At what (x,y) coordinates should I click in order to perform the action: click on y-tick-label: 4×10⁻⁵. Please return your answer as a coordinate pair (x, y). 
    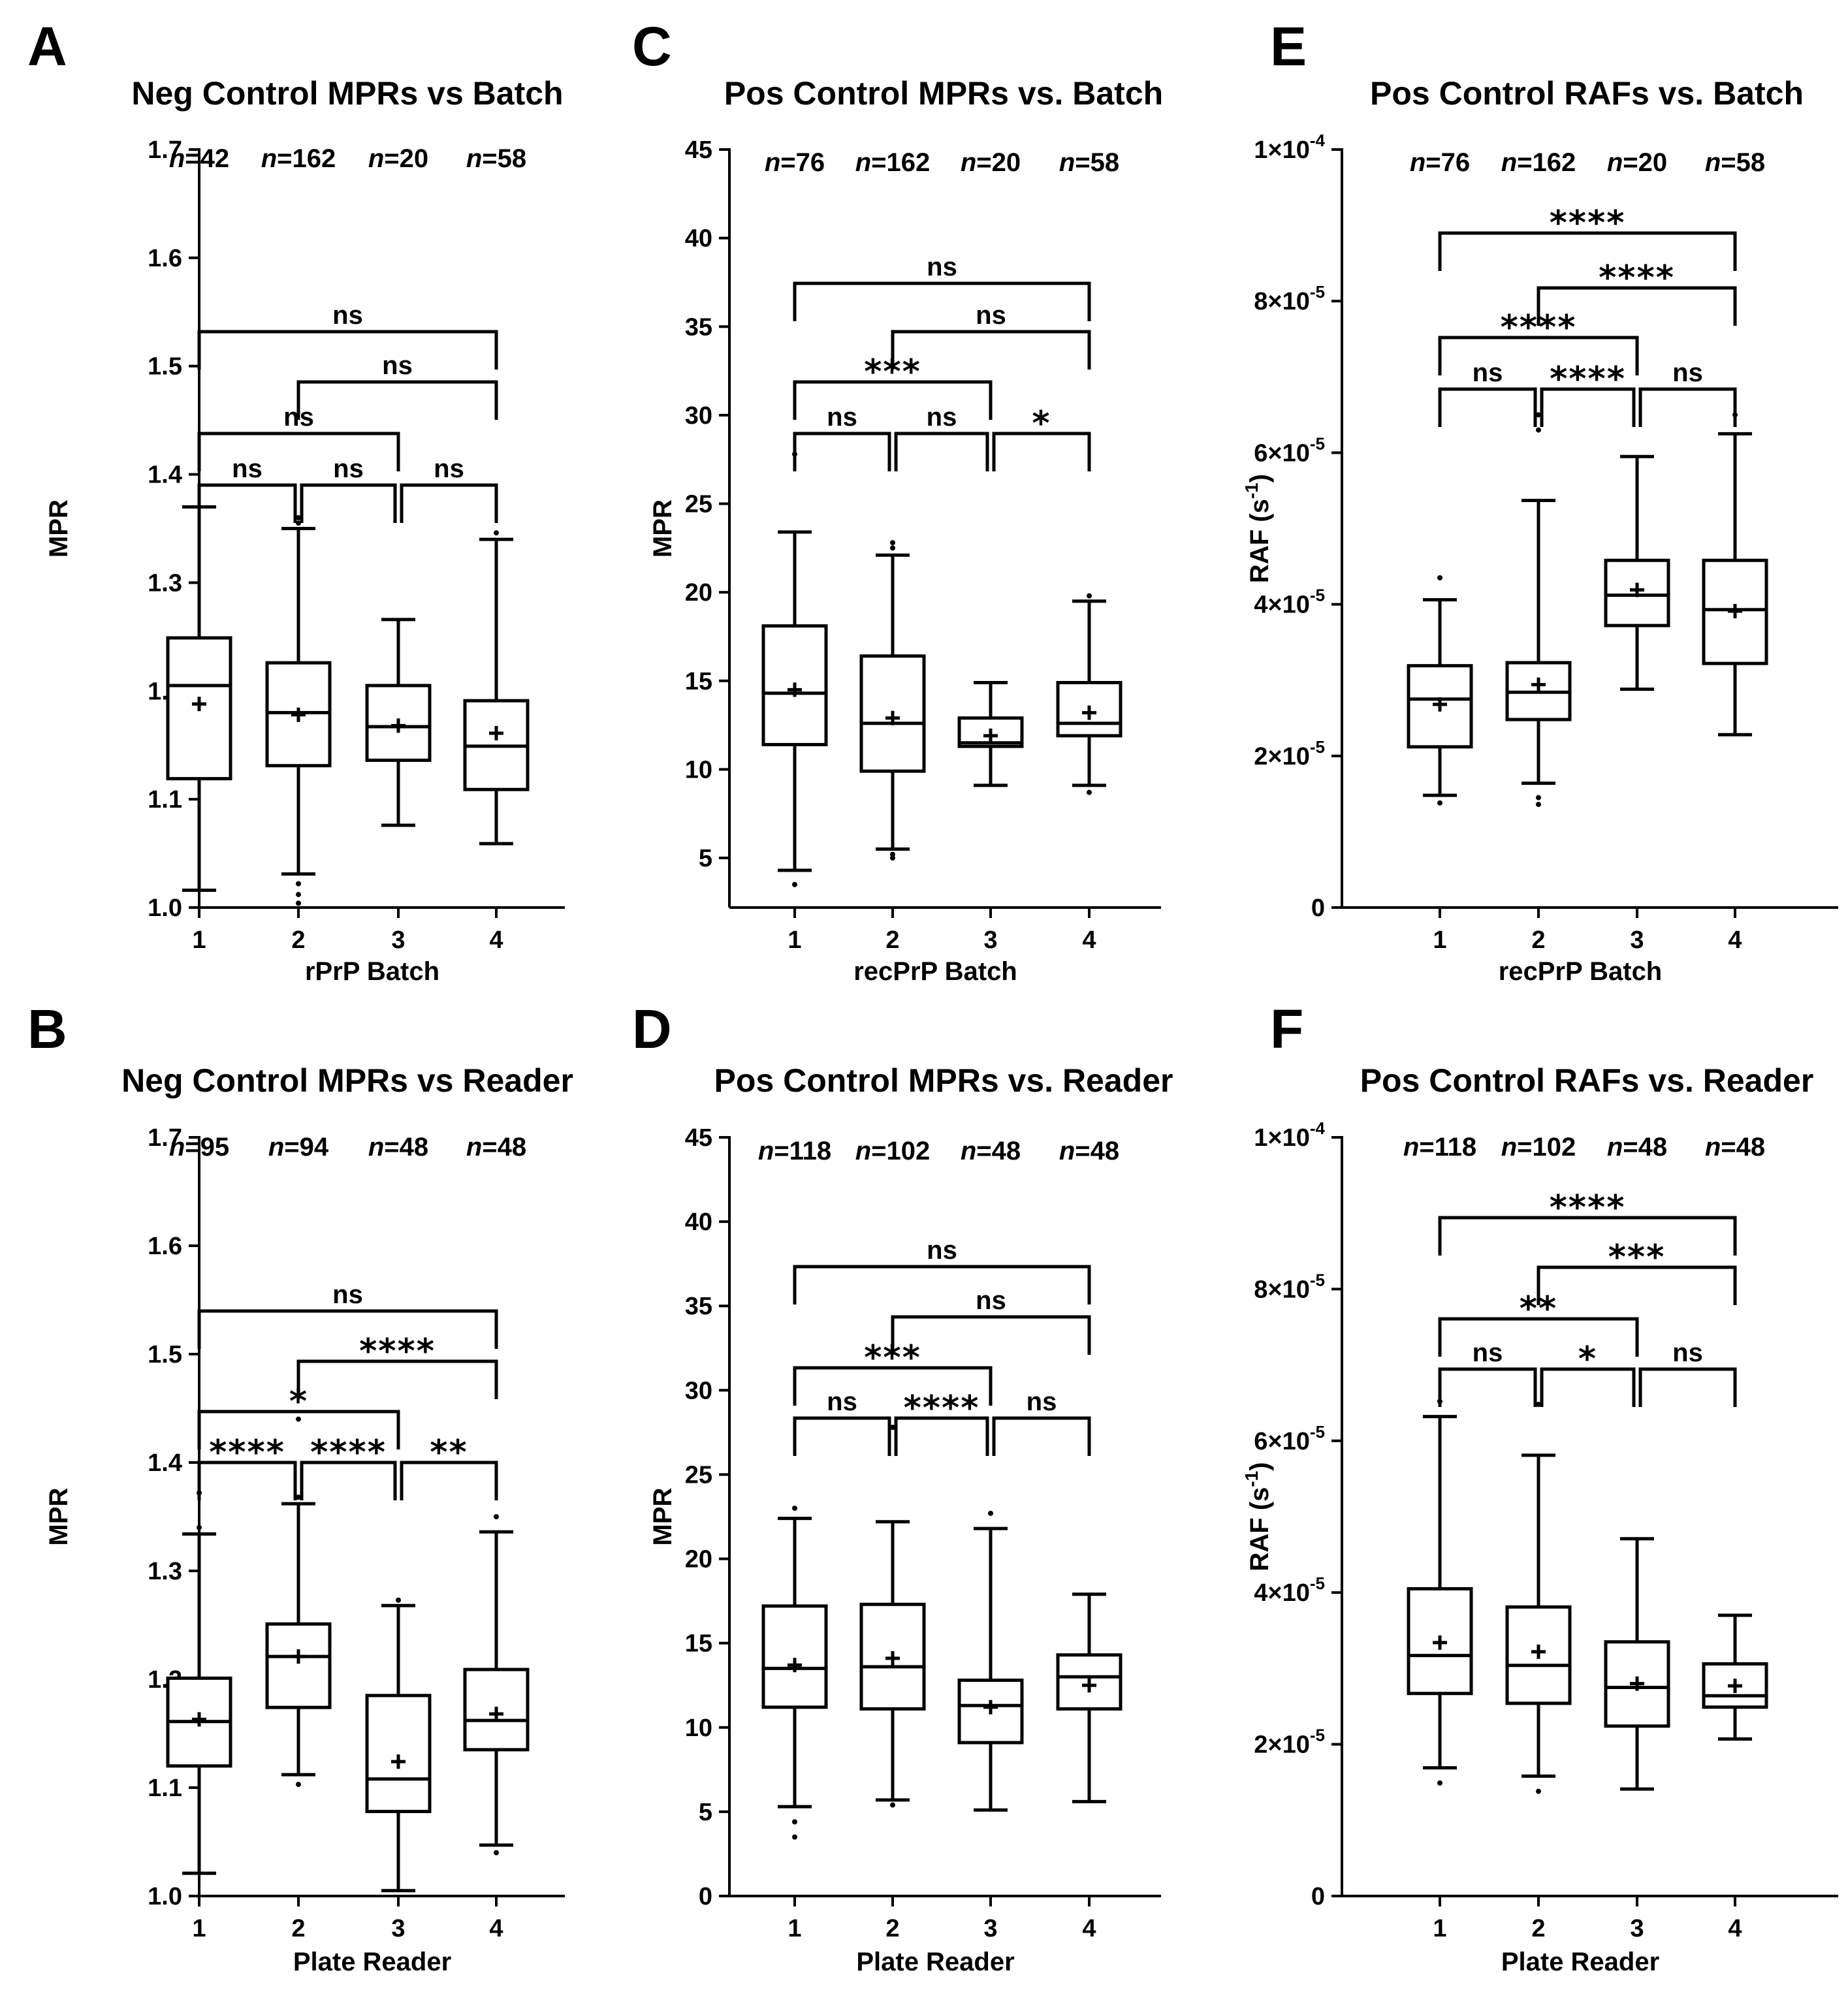
    Looking at the image, I should click on (1289, 1590).